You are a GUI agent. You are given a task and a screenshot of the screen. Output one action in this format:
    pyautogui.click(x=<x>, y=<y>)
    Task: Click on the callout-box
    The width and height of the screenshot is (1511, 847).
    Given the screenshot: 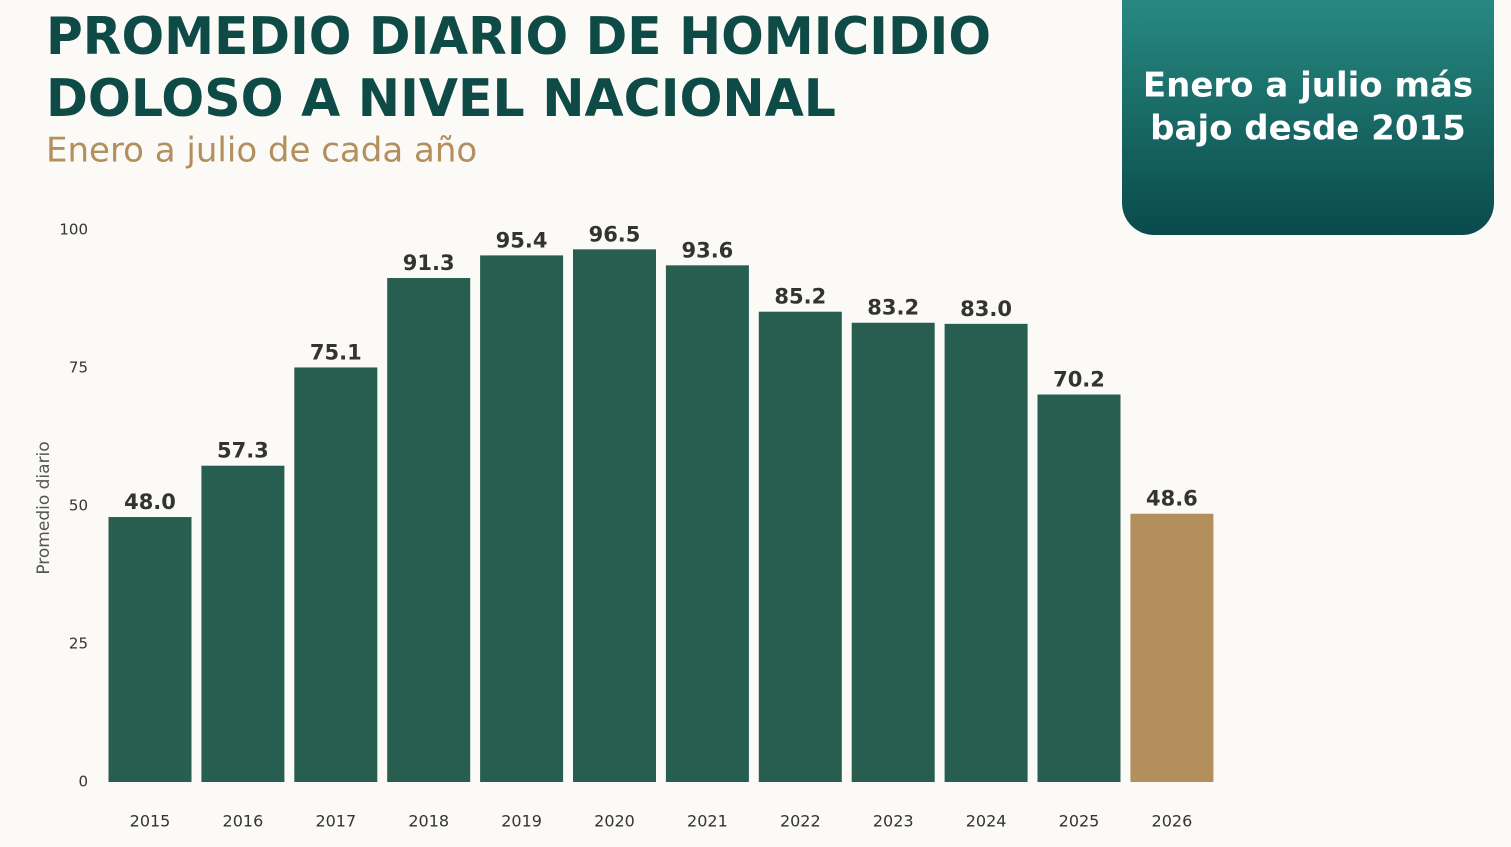 What is the action you would take?
    pyautogui.click(x=1308, y=117)
    